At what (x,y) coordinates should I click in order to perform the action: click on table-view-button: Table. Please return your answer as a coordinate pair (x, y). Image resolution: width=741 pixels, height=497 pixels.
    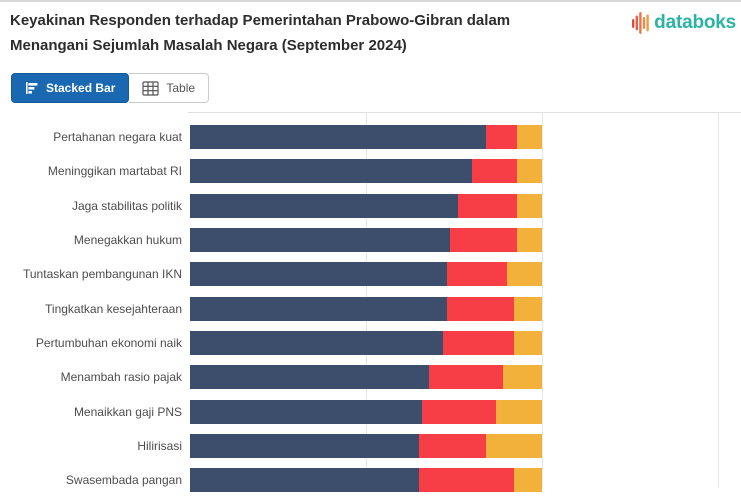
    Looking at the image, I should click on (169, 88).